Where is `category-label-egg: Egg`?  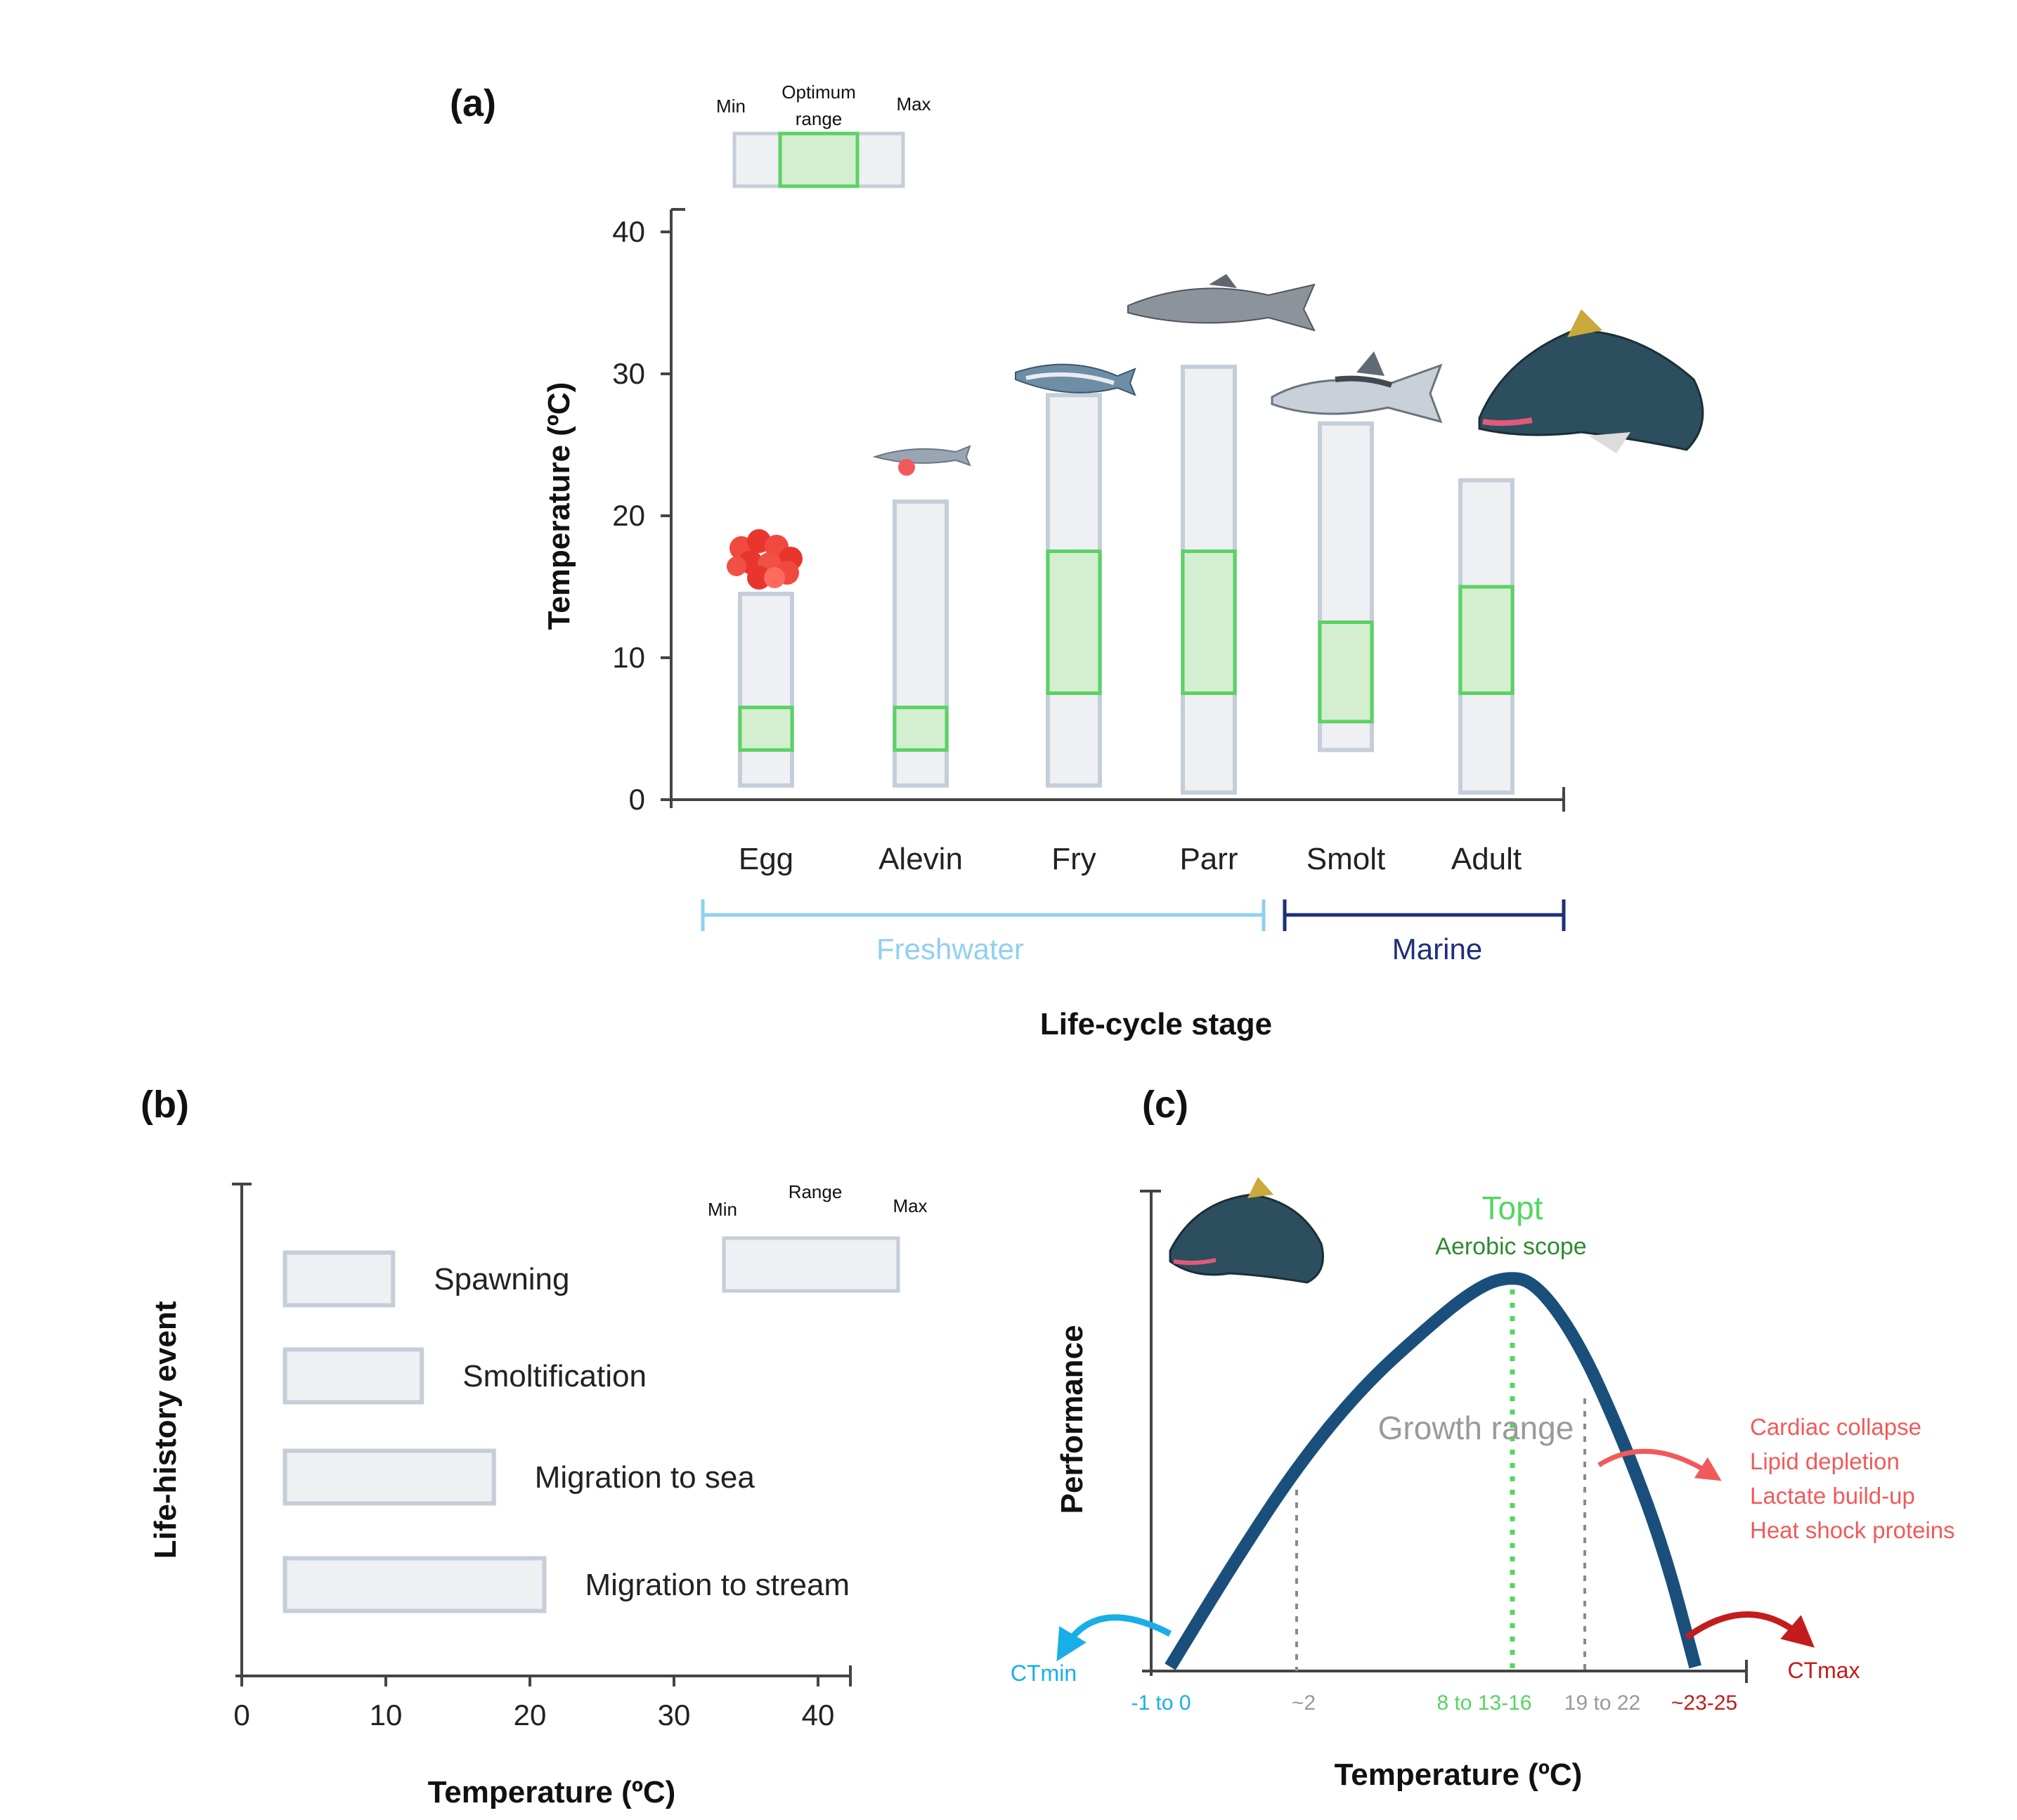
category-label-egg: Egg is located at coordinates (766, 859).